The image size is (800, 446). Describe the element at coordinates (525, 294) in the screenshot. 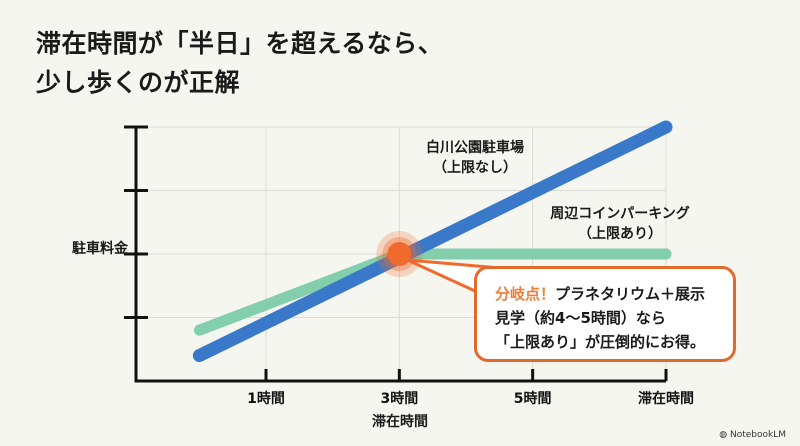

I see `callout-highlight: 分岐点！` at that location.